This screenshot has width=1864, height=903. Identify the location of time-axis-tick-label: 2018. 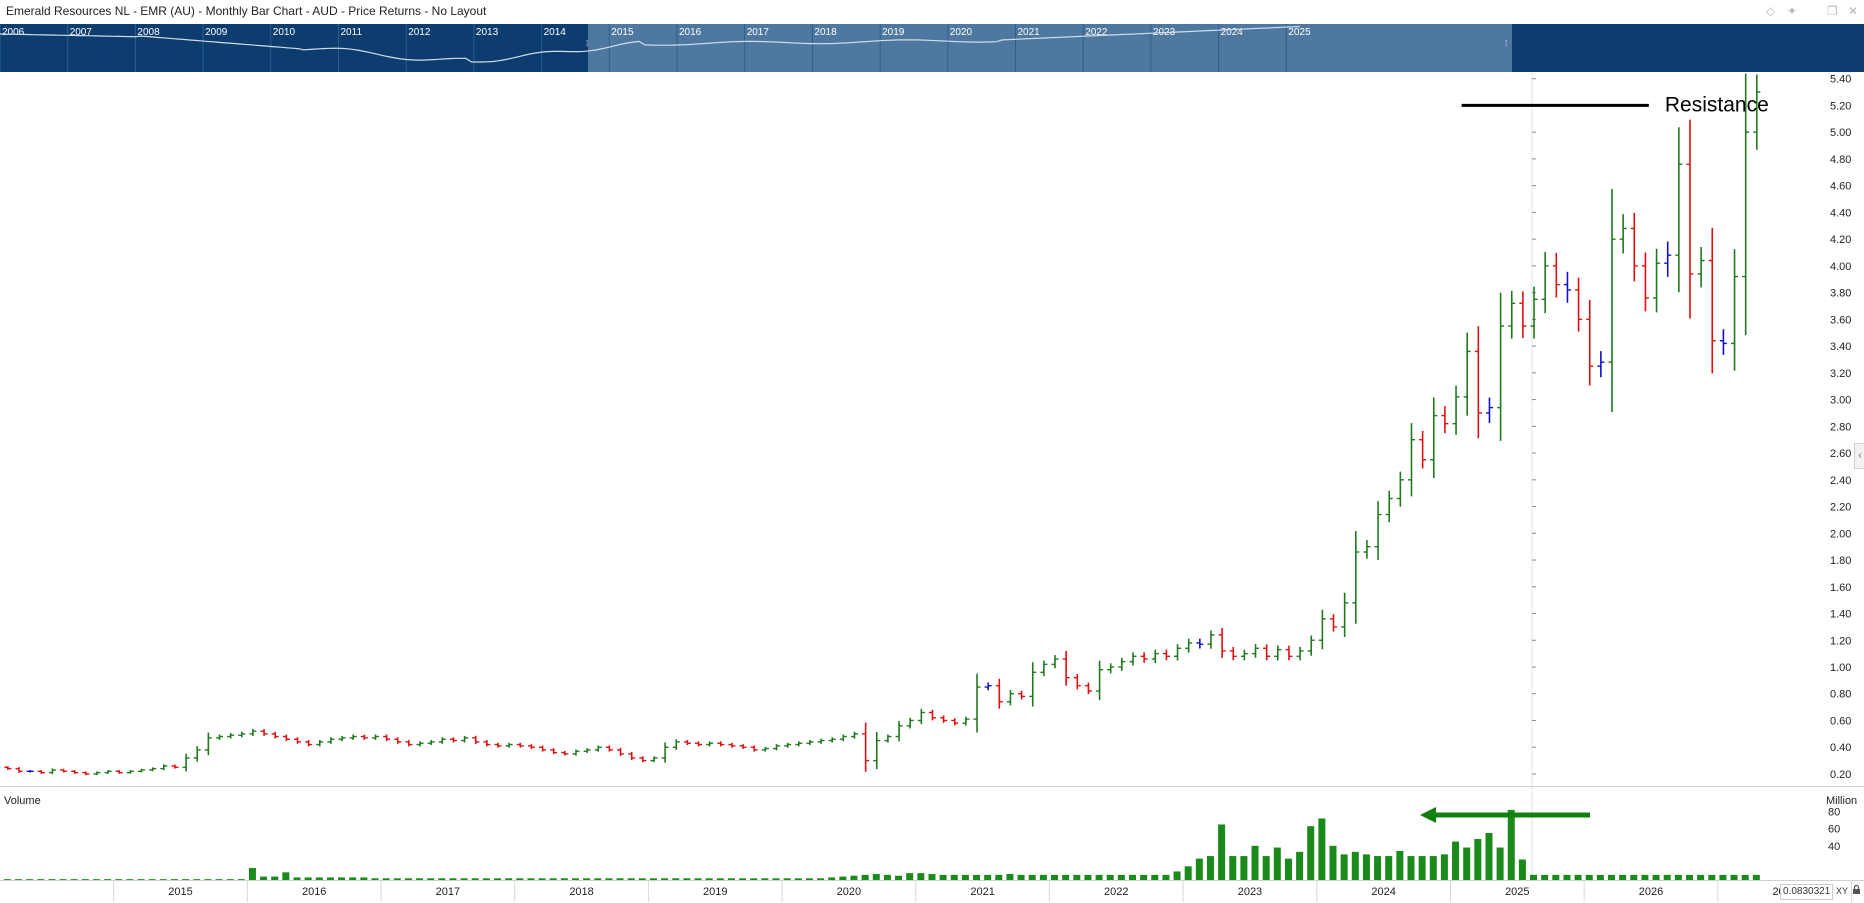
(581, 892).